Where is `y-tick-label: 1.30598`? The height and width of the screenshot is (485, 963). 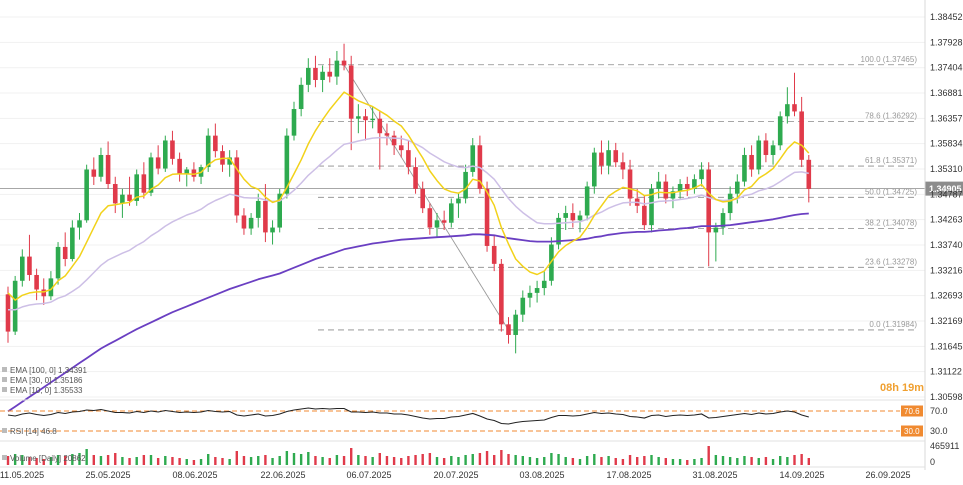
y-tick-label: 1.30598 is located at coordinates (946, 397).